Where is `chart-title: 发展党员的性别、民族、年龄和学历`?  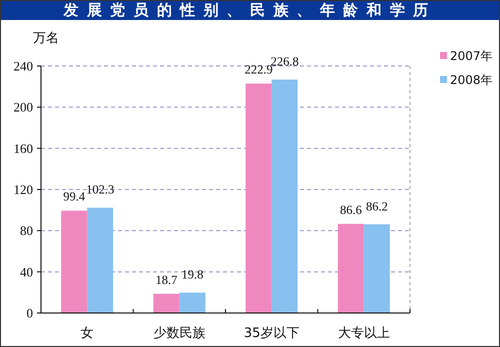
chart-title: 发展党员的性别、民族、年龄和学历 is located at coordinates (249, 10).